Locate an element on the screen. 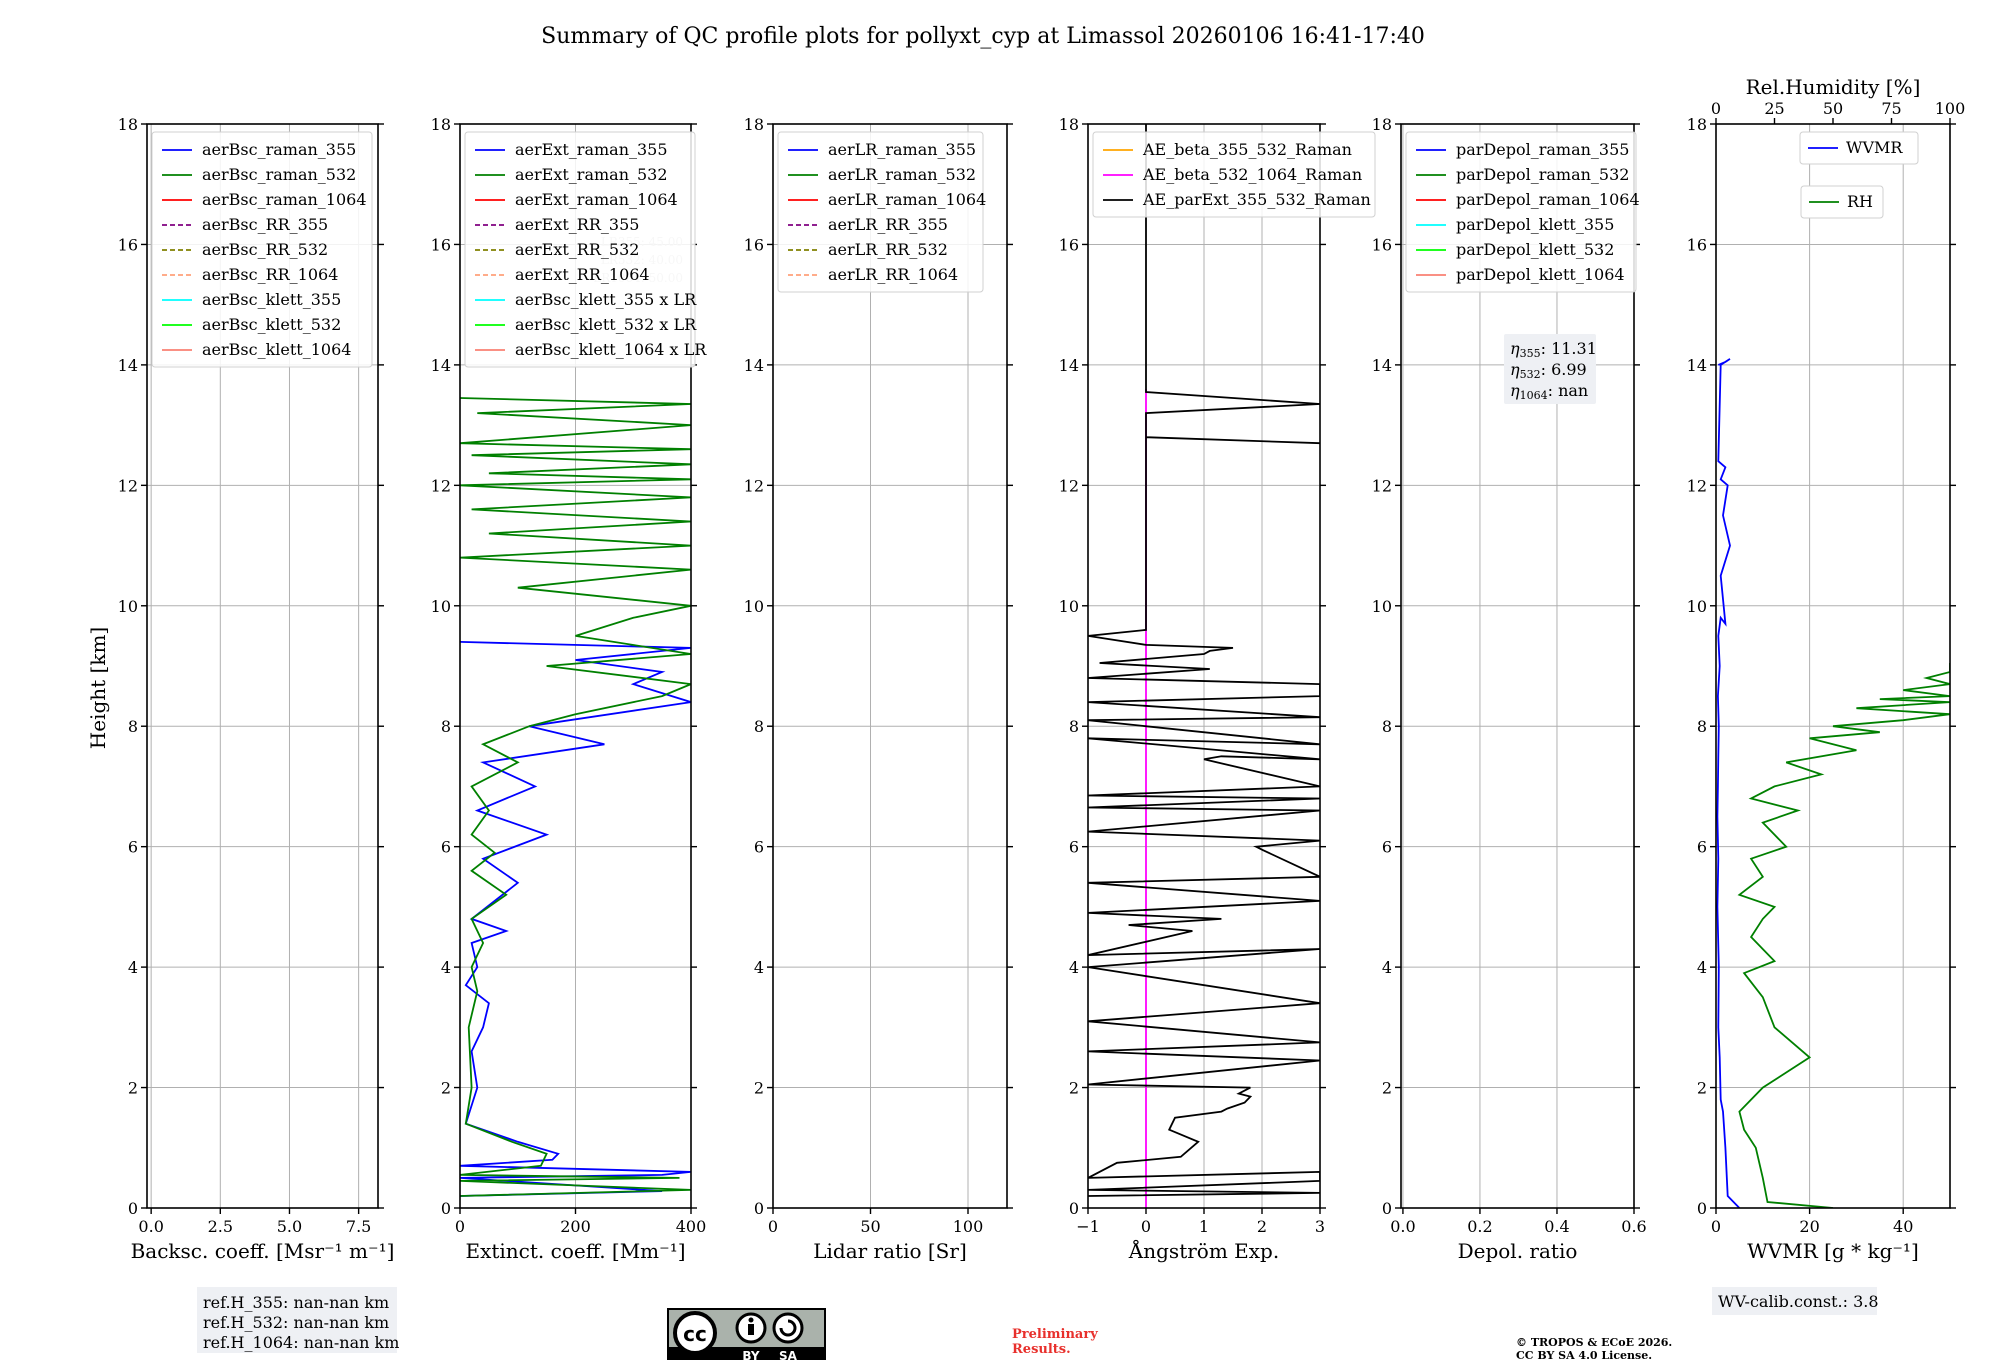  legend-label: aerBsc_klett_355 x LR is located at coordinates (606, 299).